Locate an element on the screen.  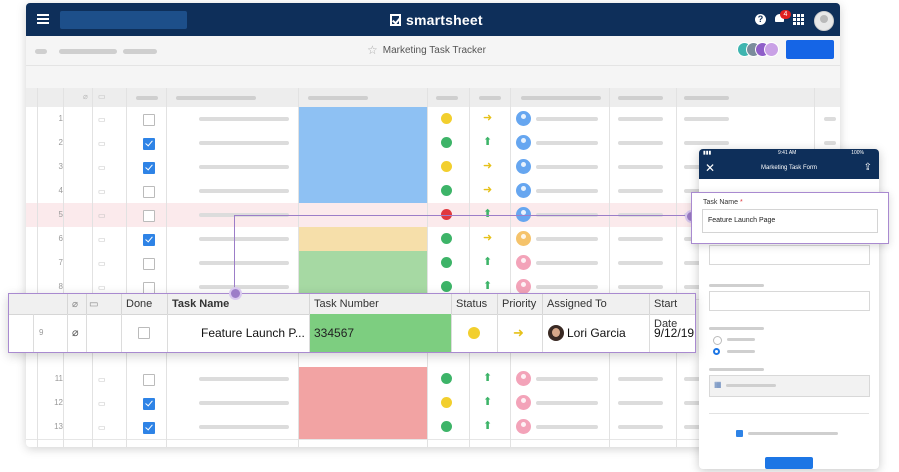
favorite-star-icon: ☆ is located at coordinates (372, 50).